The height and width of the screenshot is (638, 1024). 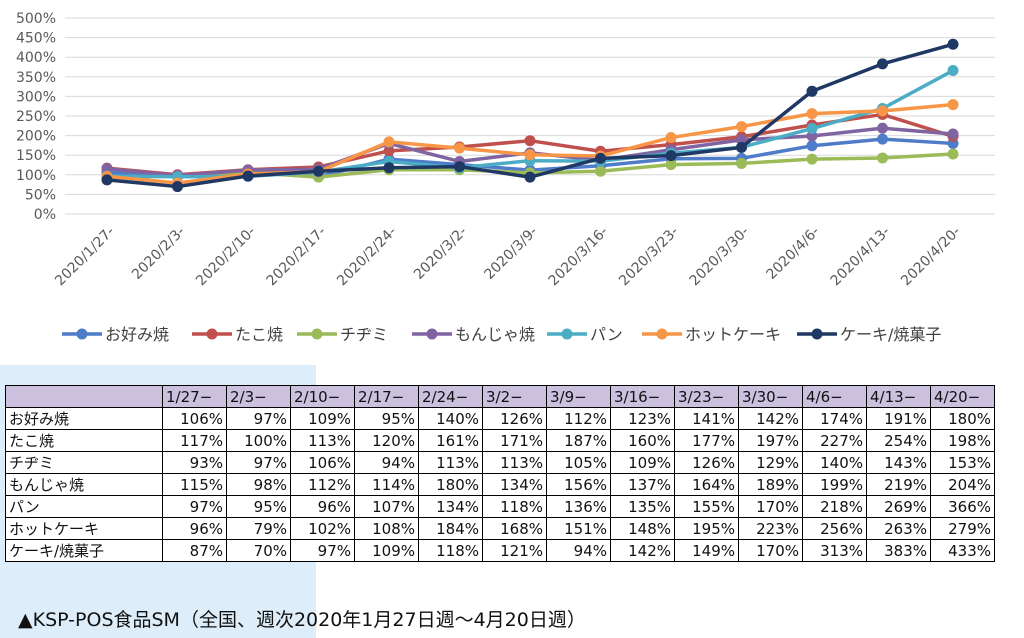 What do you see at coordinates (770, 440) in the screenshot?
I see `table-cell: 197%` at bounding box center [770, 440].